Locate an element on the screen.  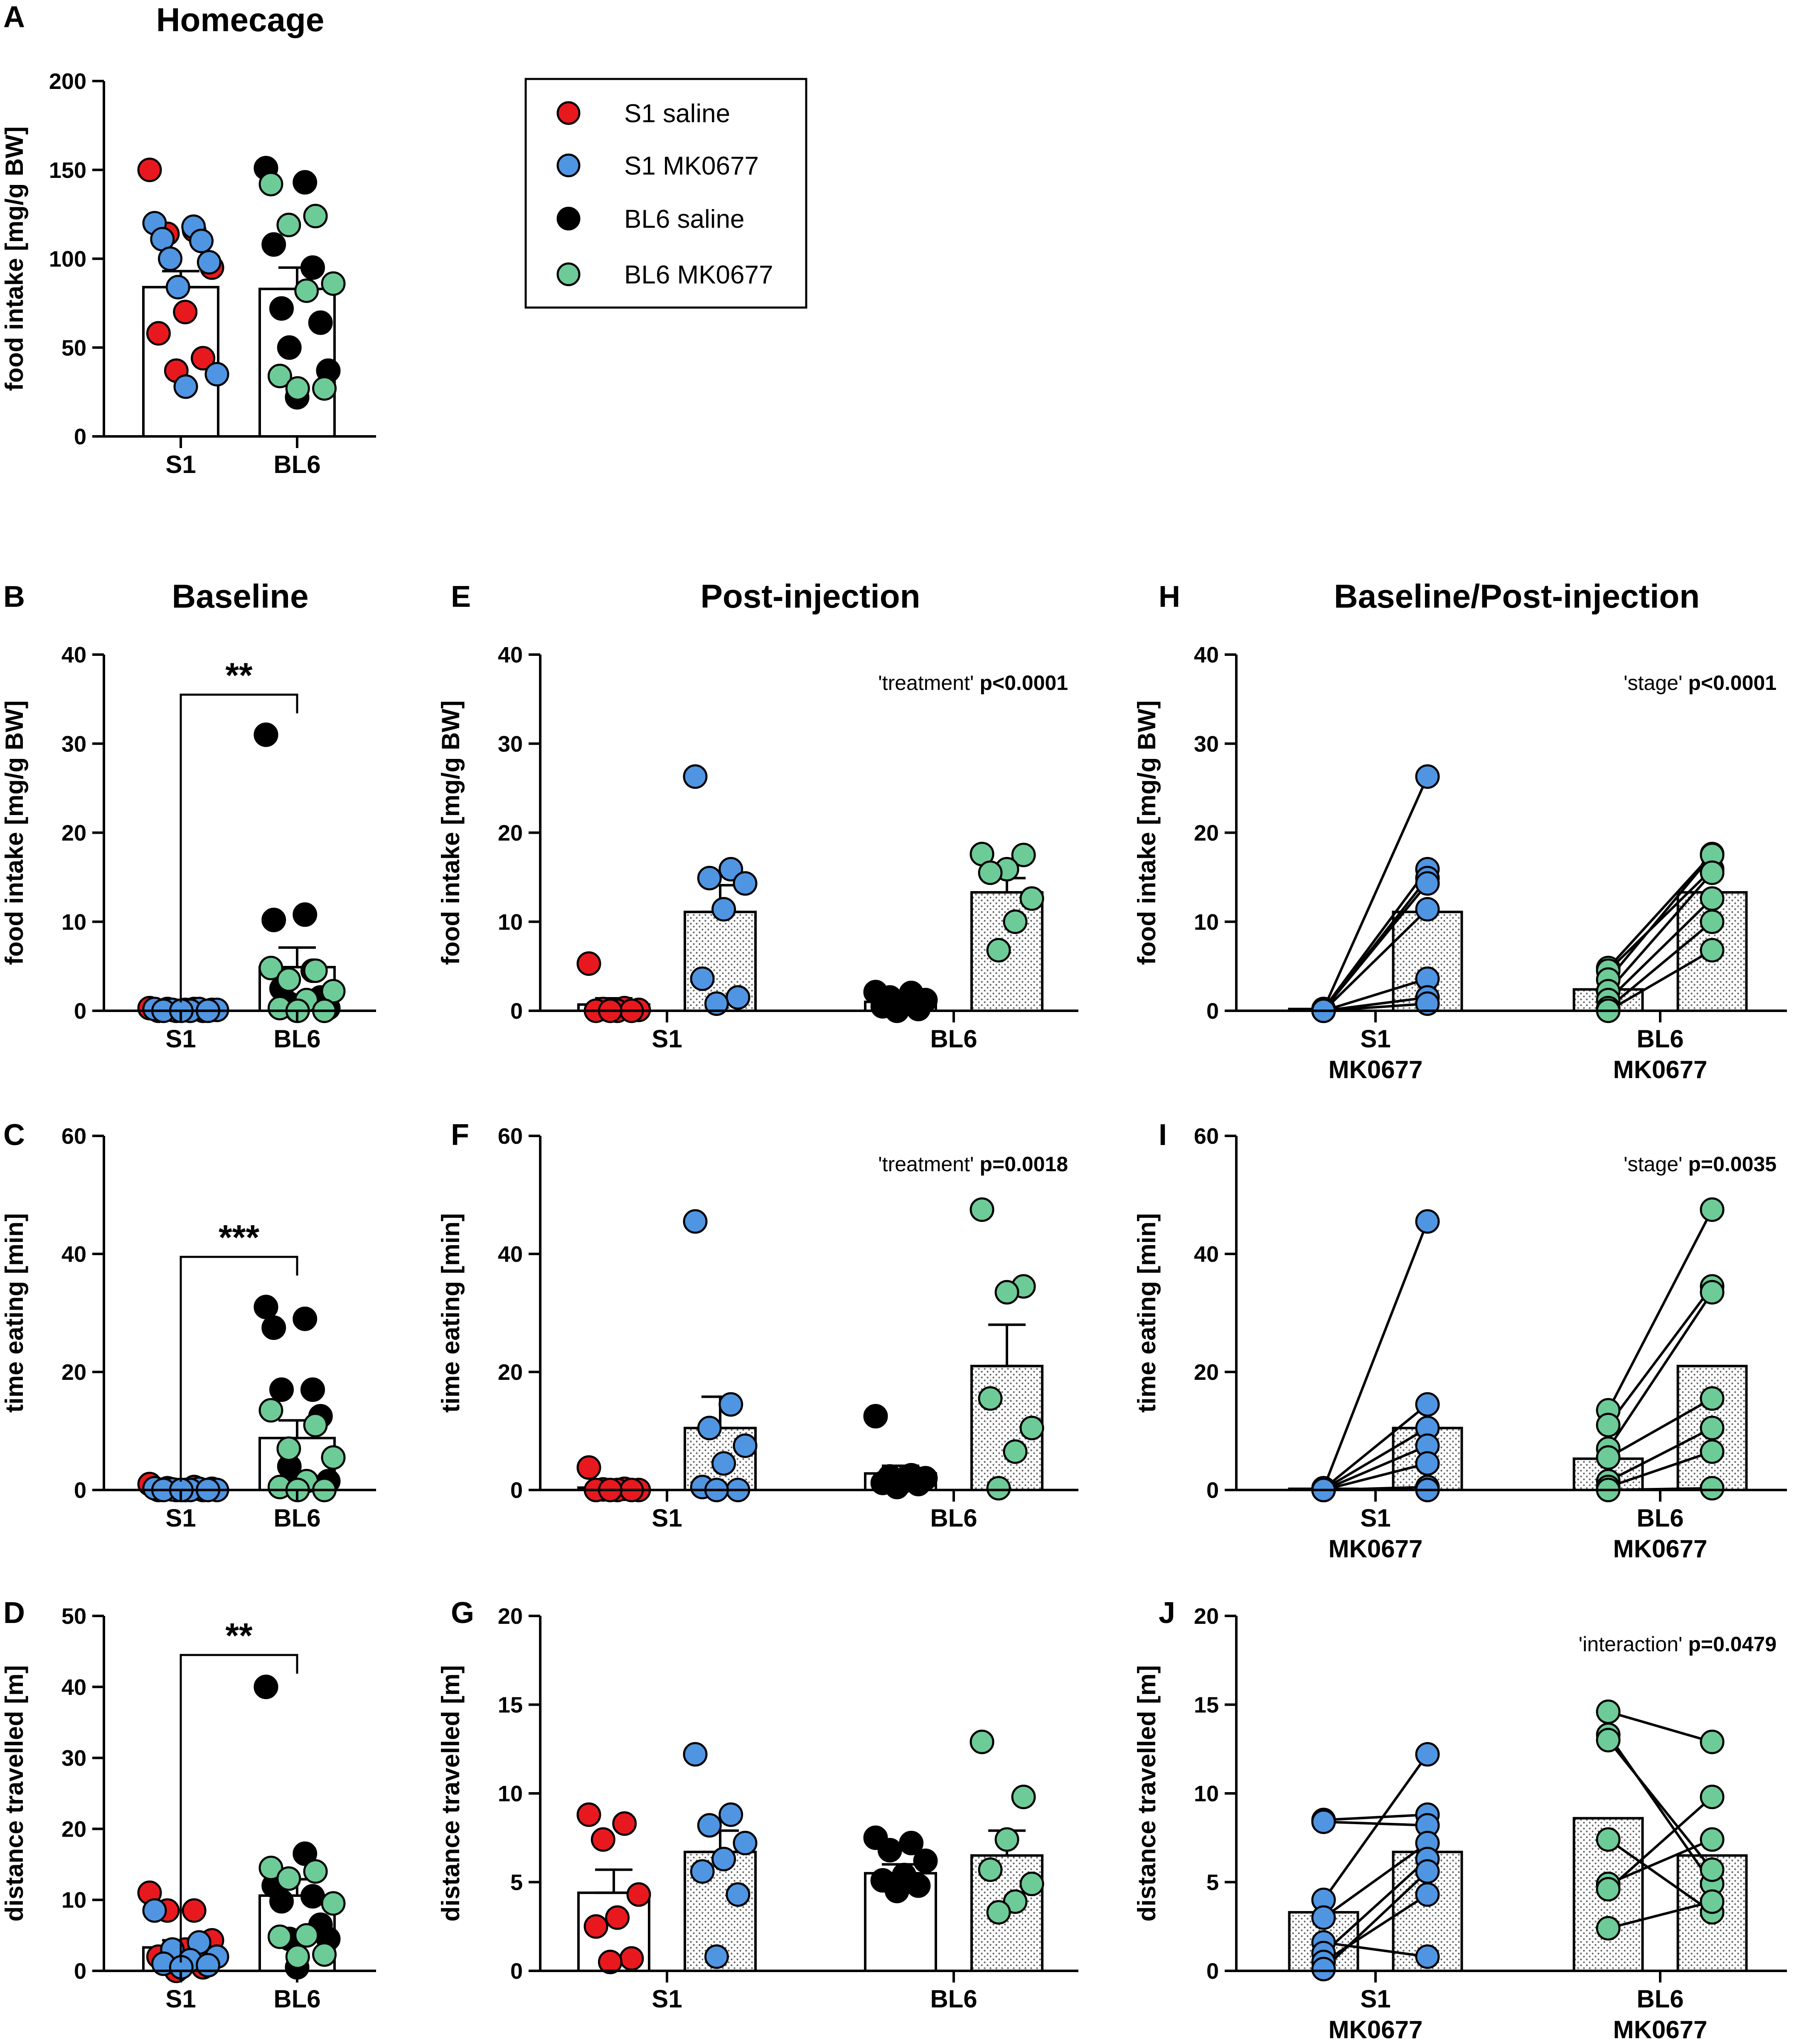
panel-title: Homecage is located at coordinates (241, 19).